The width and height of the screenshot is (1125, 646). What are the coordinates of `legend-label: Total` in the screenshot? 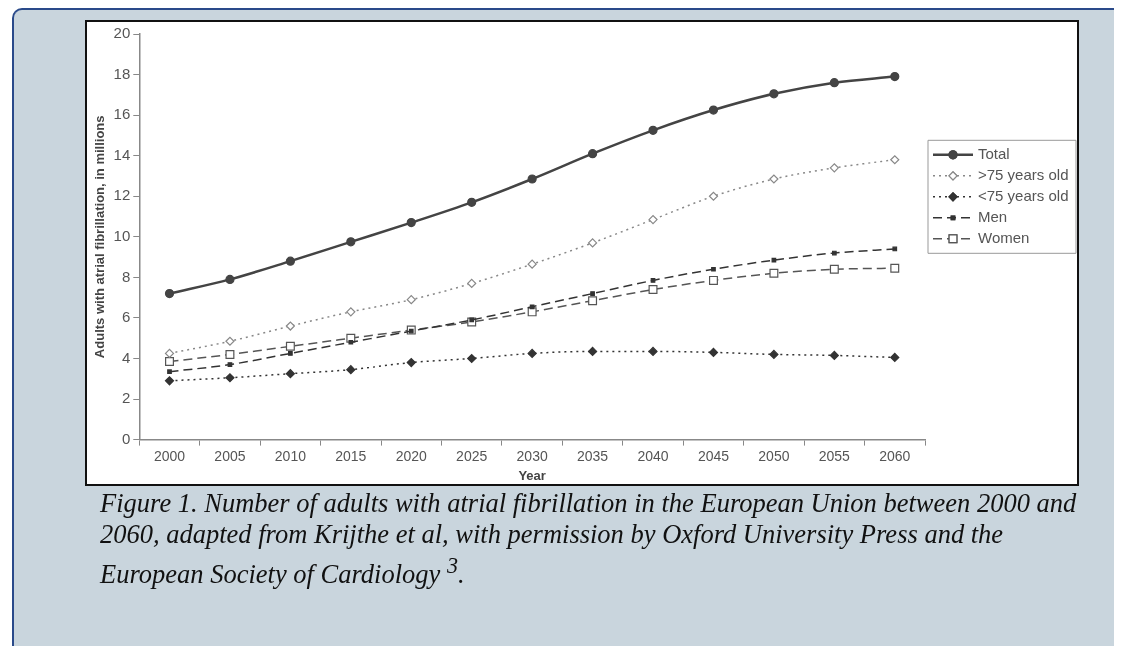 It's located at (994, 153).